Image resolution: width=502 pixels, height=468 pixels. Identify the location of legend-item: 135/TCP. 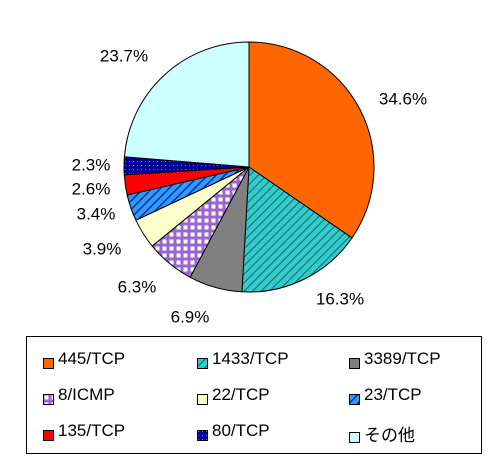
(84, 431).